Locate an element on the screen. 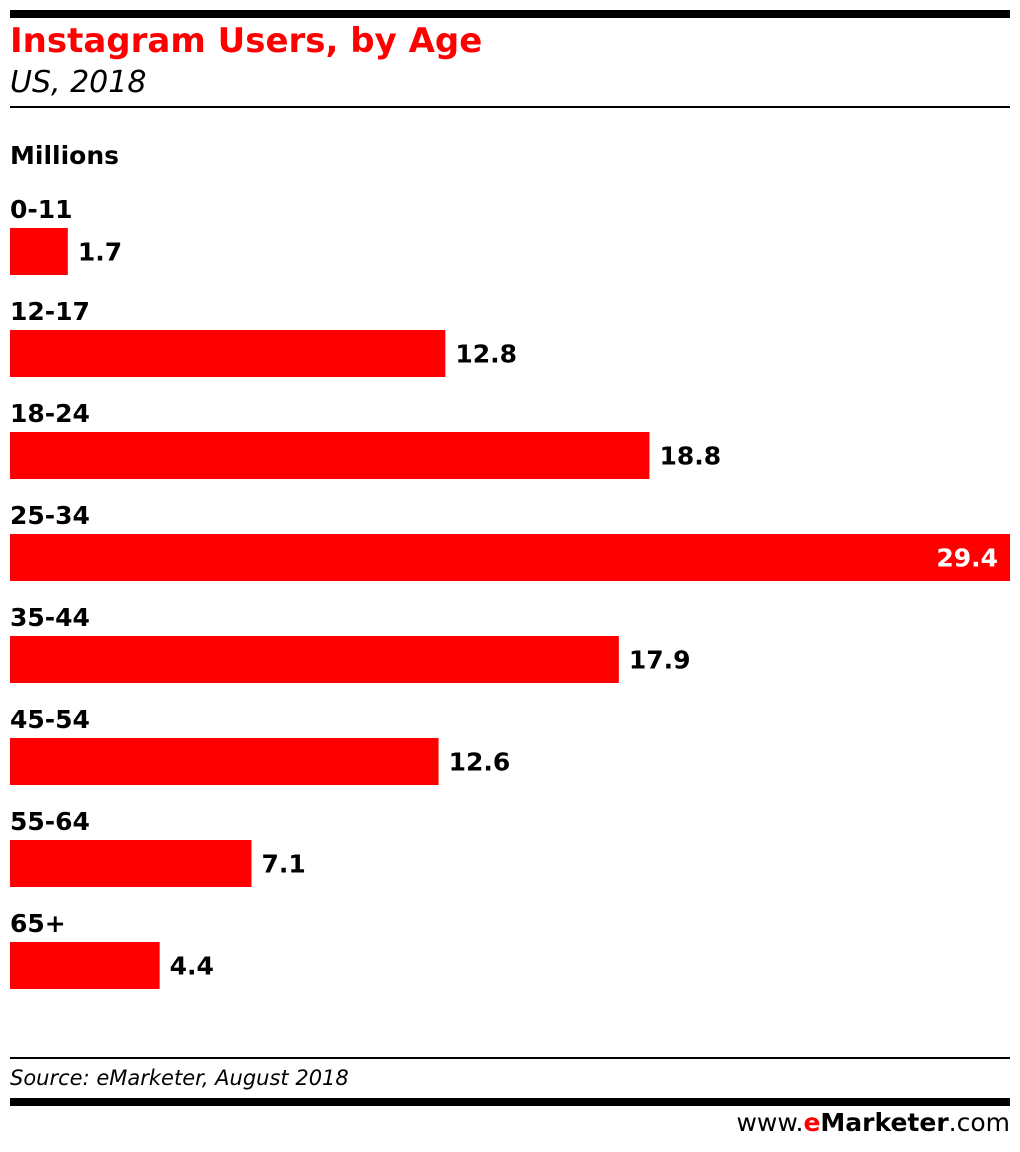 The image size is (1020, 1152). category-label: 18-24 is located at coordinates (50, 413).